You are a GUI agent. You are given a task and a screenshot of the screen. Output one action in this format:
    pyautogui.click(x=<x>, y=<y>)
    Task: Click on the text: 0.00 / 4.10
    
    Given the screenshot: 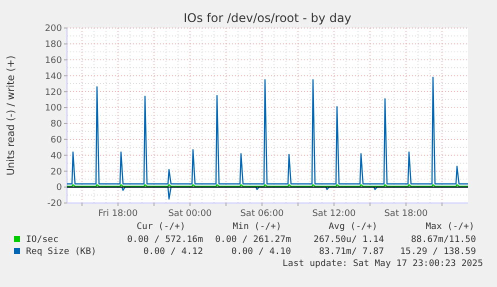 What is the action you would take?
    pyautogui.click(x=261, y=252)
    